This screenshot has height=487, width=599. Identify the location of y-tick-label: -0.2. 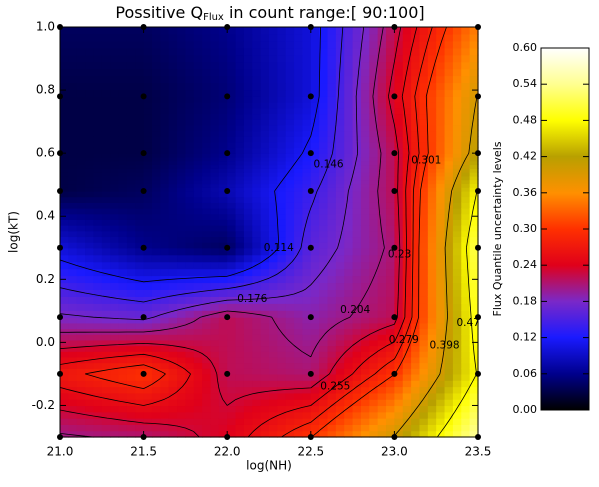
(43, 405).